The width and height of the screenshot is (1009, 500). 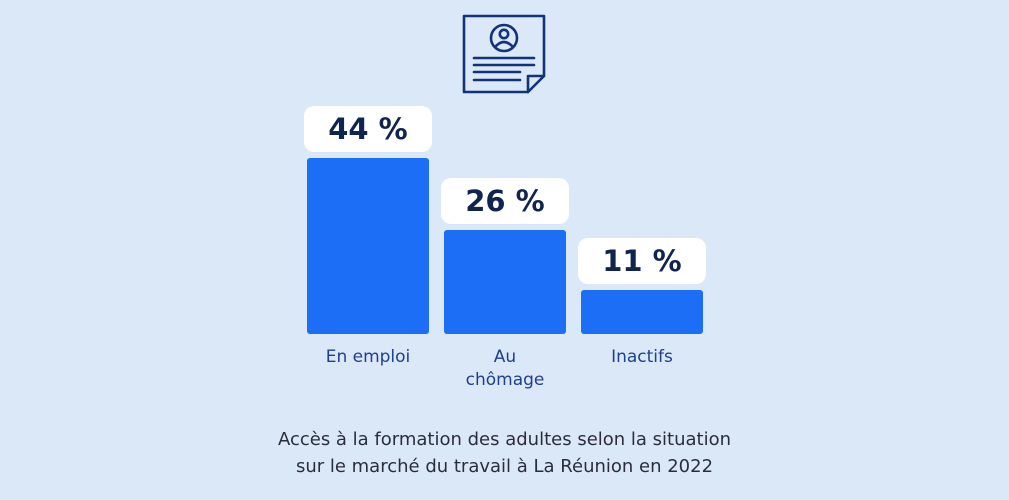 What do you see at coordinates (642, 357) in the screenshot?
I see `category-label-2-line-0: Inactifs` at bounding box center [642, 357].